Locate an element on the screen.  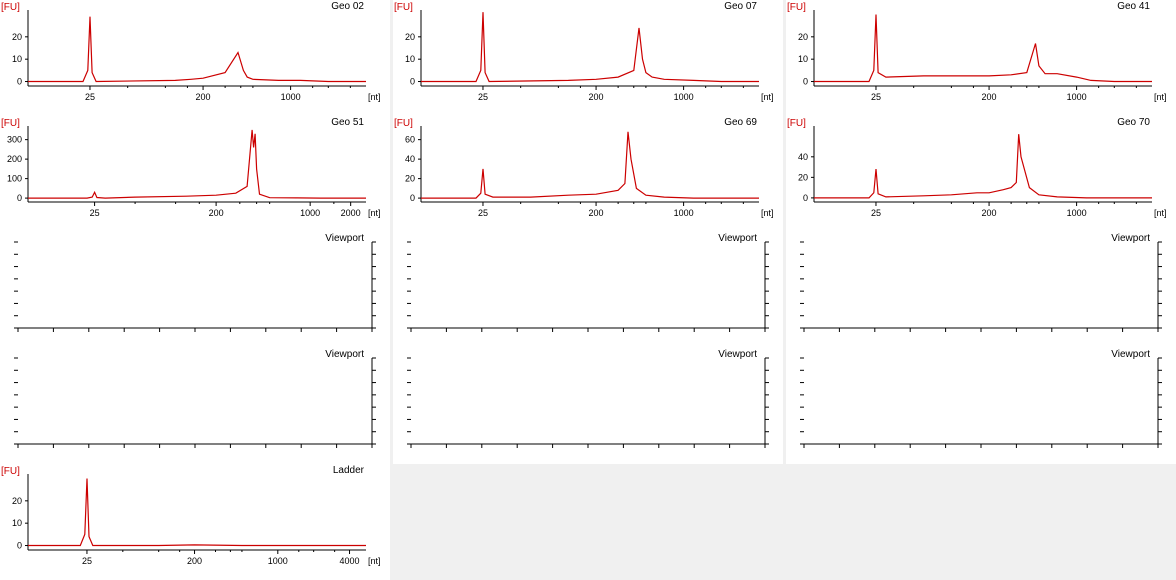
sample-panel: 0 20 40 60 25 200 1000 [nt] Geo 69 [FU] is located at coordinates (588, 174).